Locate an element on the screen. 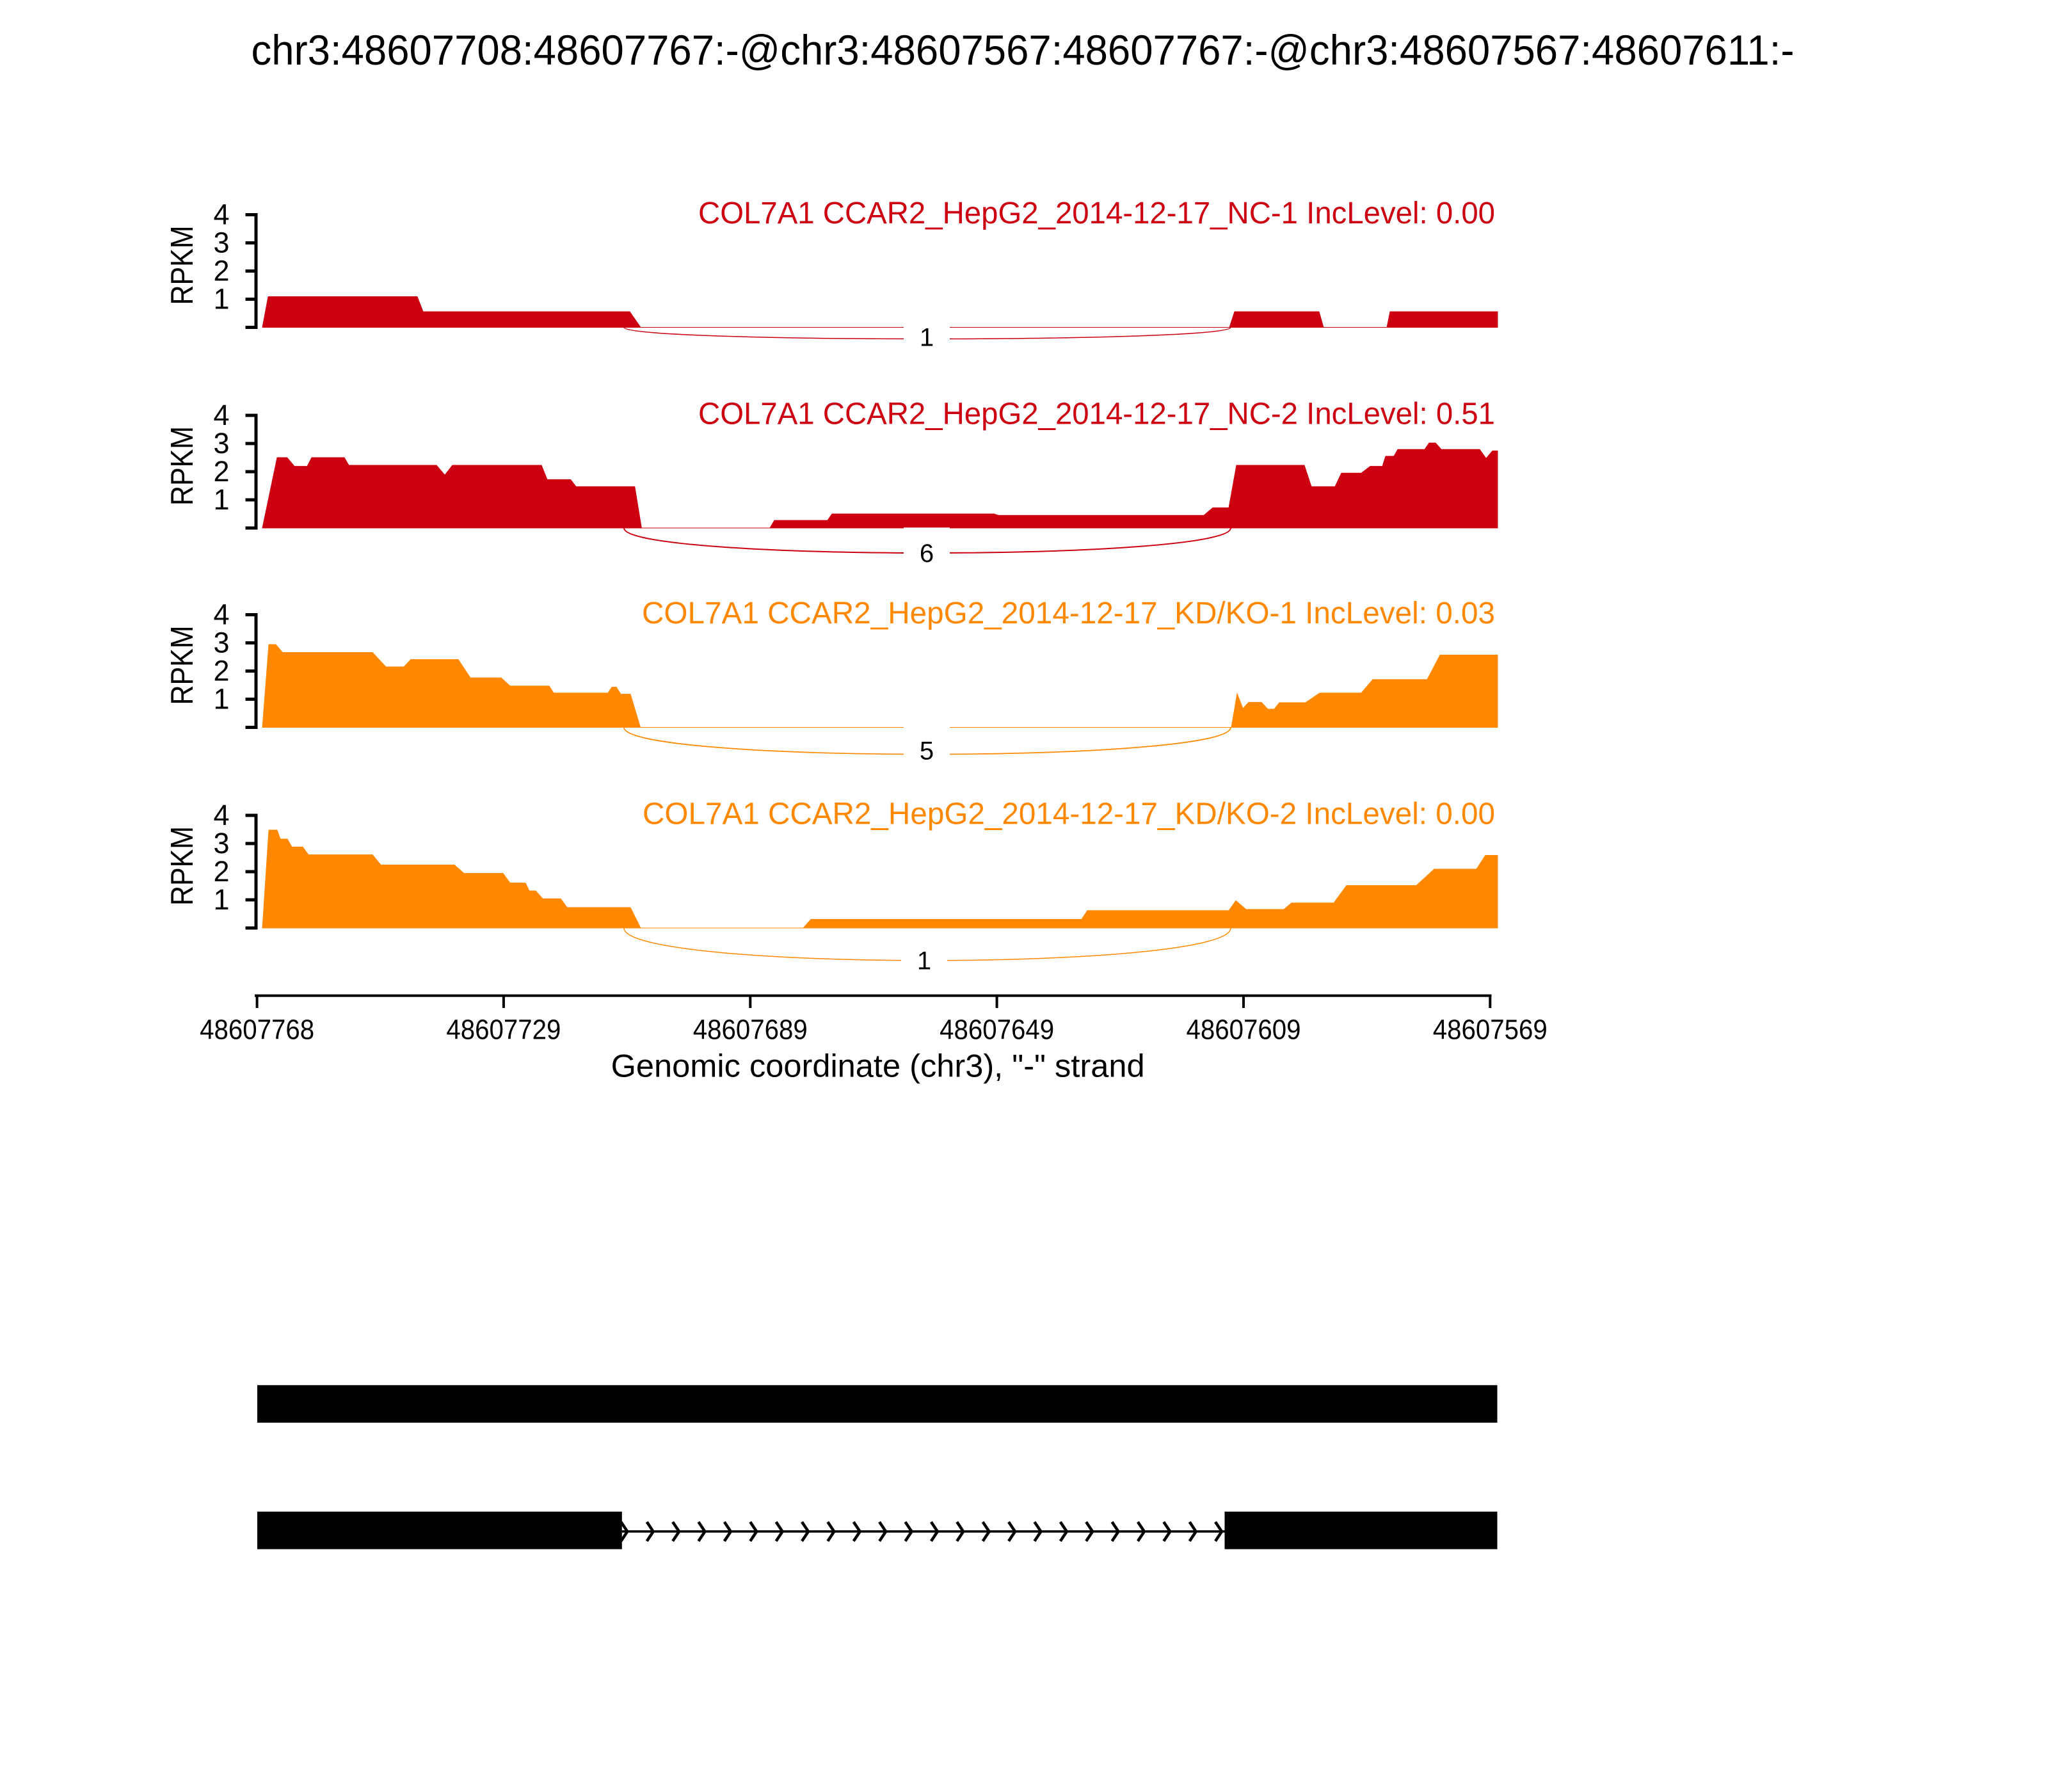 The width and height of the screenshot is (2048, 1792). svg-text: 48607569 is located at coordinates (1490, 1029).